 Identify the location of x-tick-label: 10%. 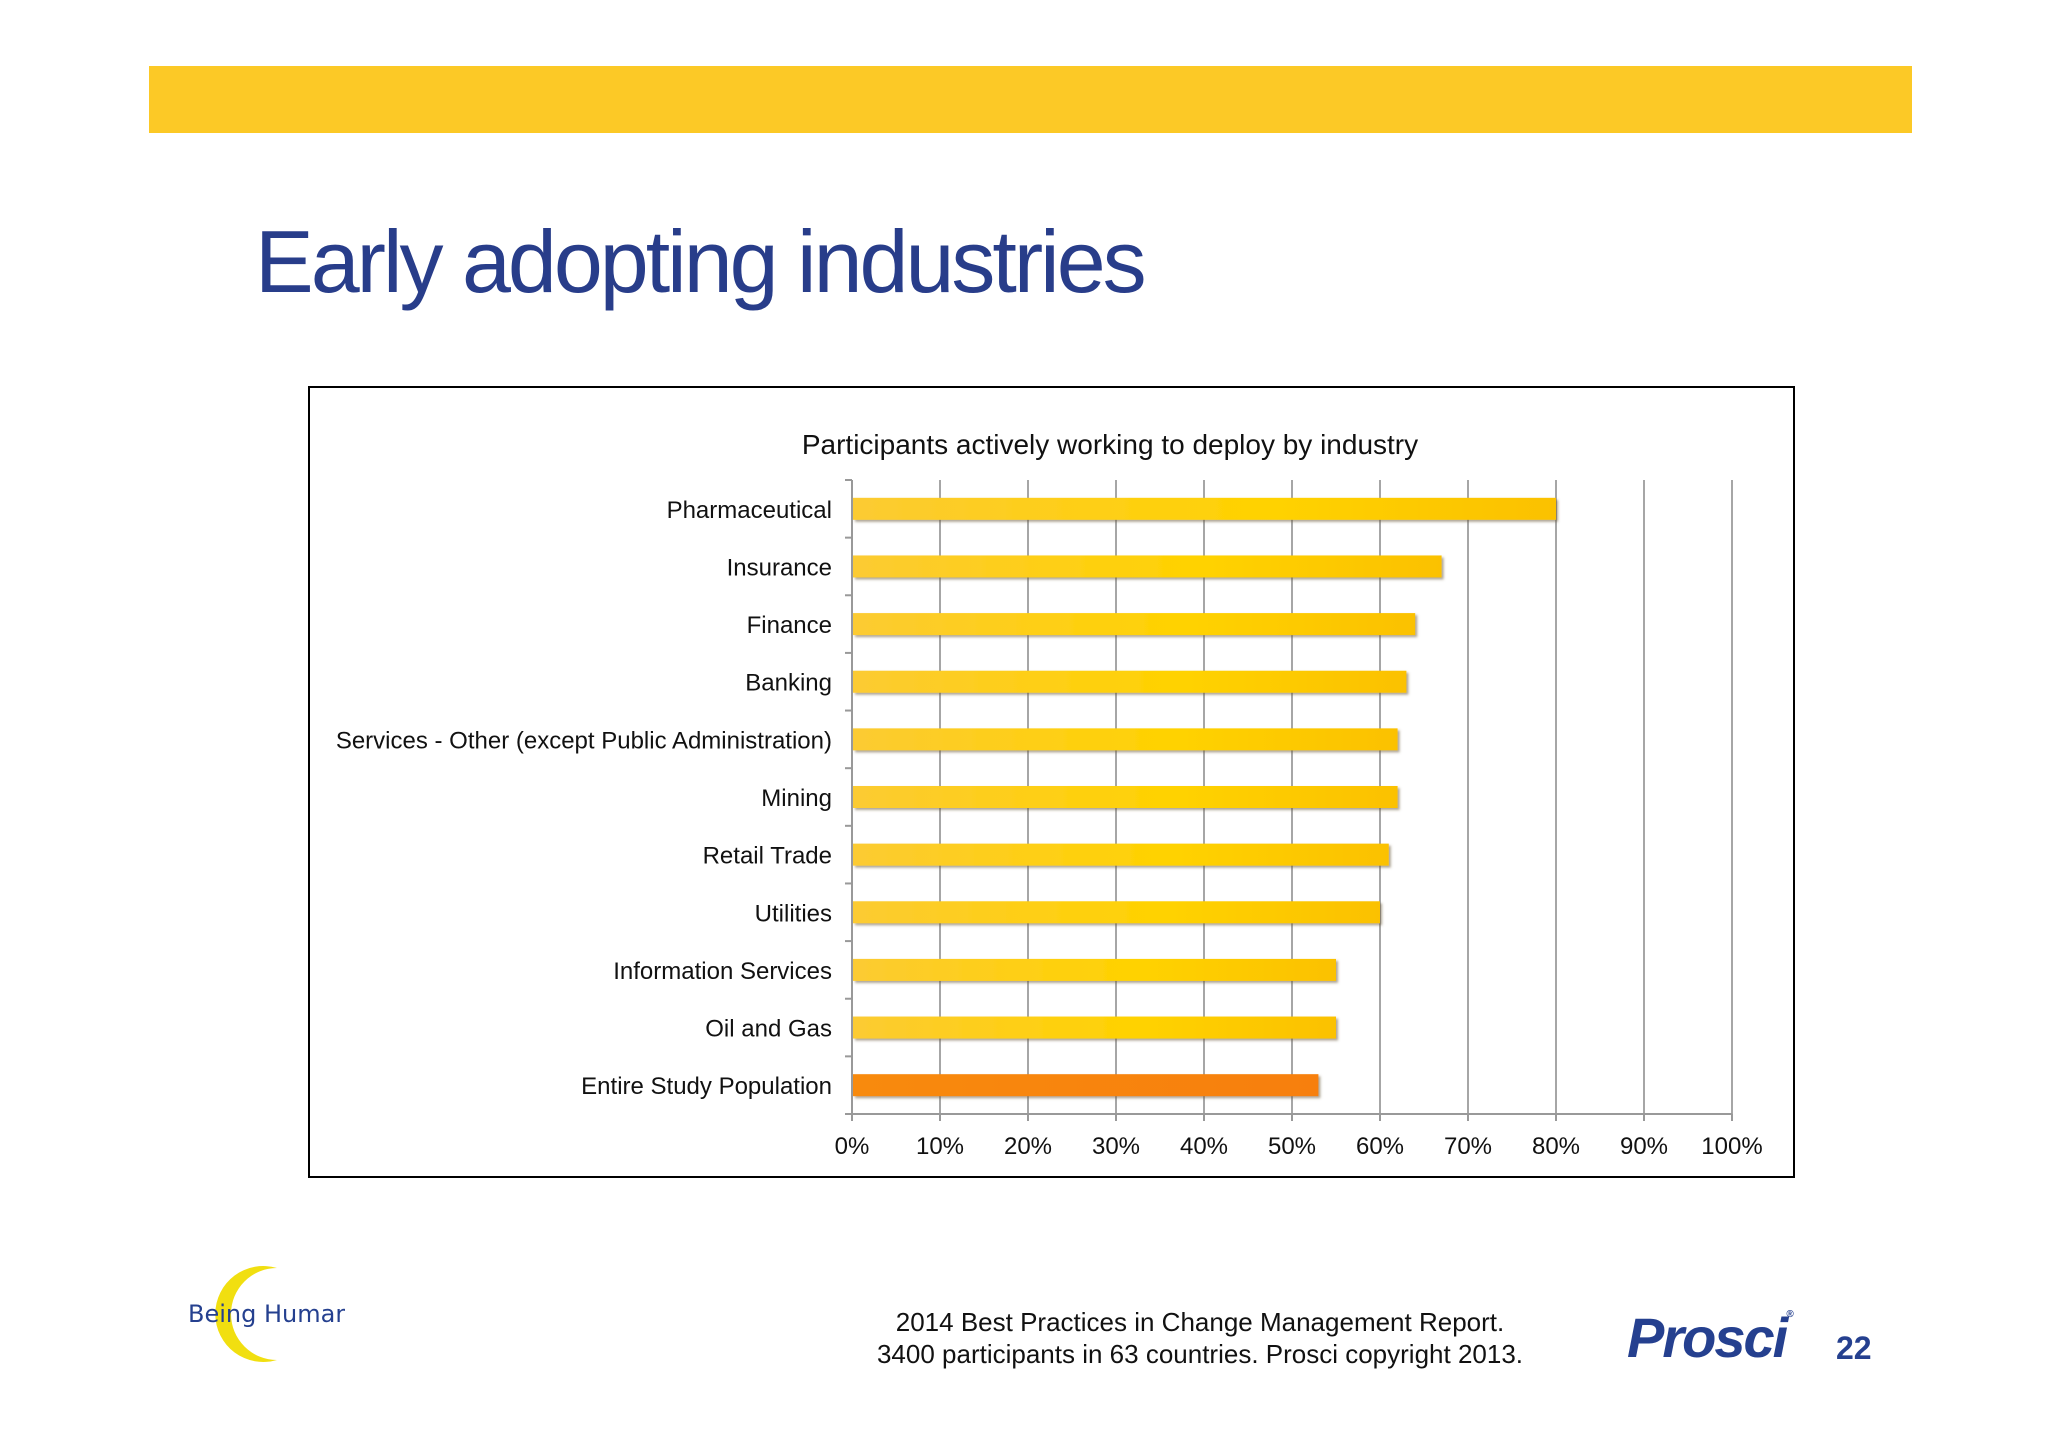
(940, 1146).